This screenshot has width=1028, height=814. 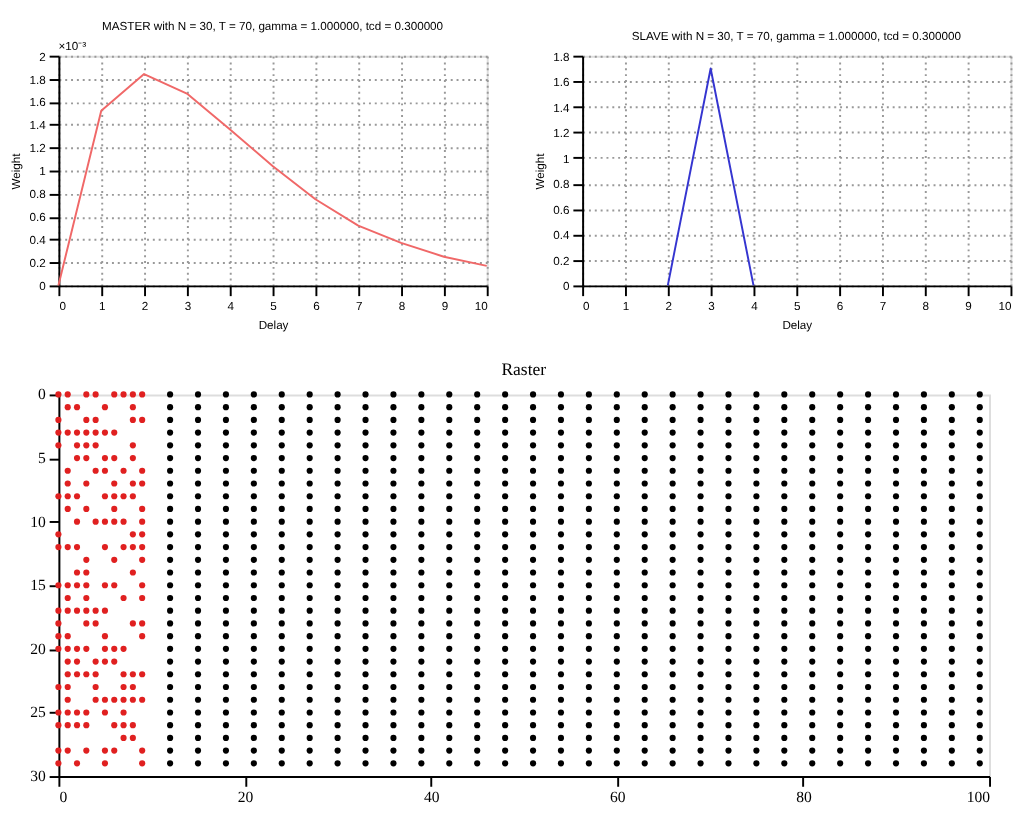 I want to click on y-tick-label: 30, so click(x=38, y=775).